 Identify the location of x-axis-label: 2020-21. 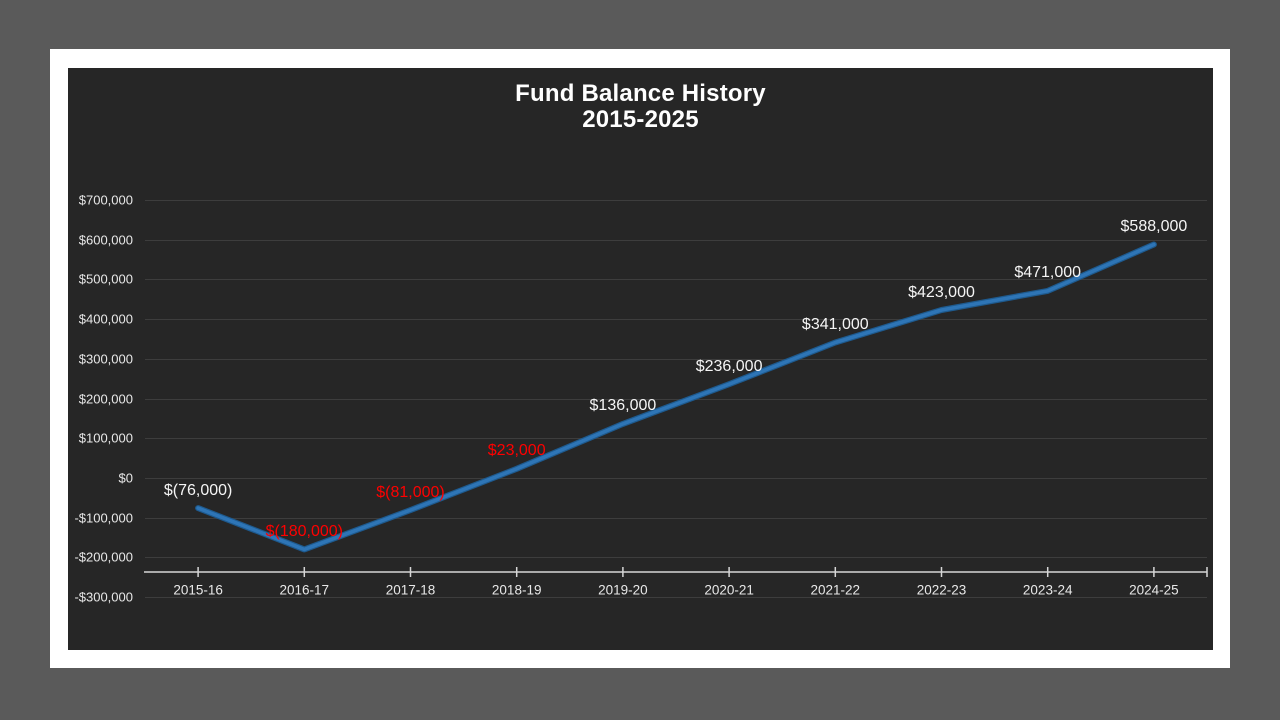
(729, 589).